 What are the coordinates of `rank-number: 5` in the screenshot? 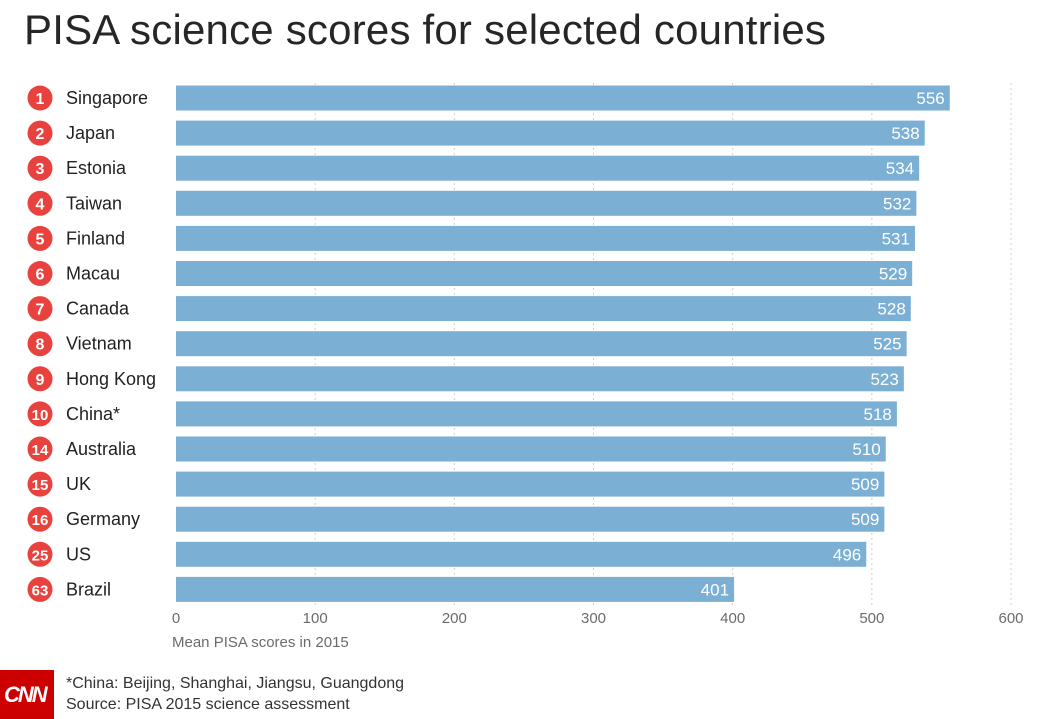 It's located at (40, 239).